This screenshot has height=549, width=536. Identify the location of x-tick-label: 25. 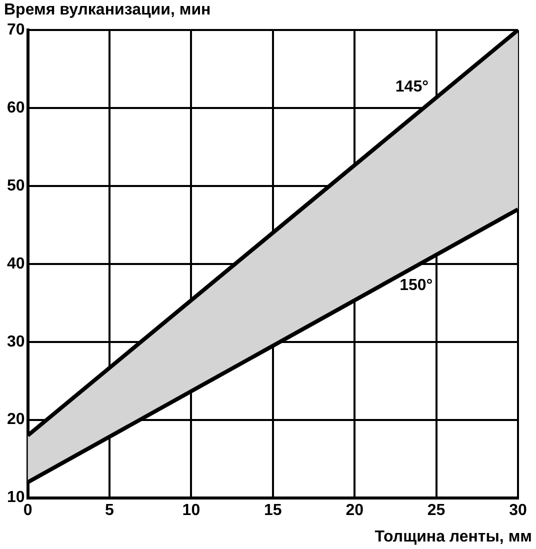
(436, 510).